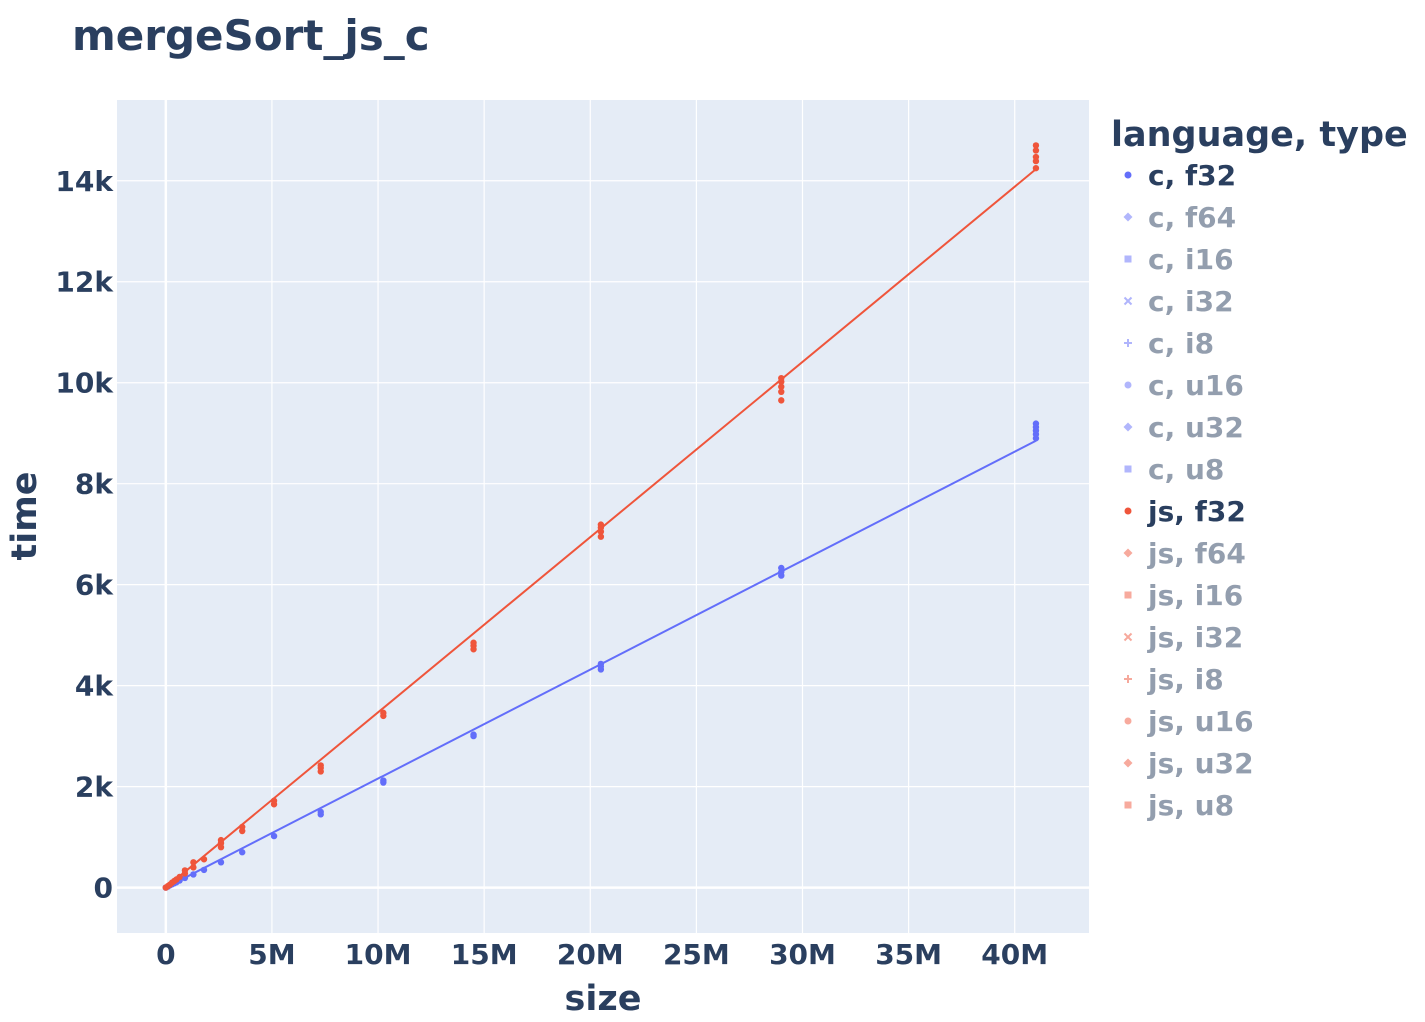 The height and width of the screenshot is (1022, 1425). What do you see at coordinates (1200, 721) in the screenshot?
I see `legend-label: js, u16` at bounding box center [1200, 721].